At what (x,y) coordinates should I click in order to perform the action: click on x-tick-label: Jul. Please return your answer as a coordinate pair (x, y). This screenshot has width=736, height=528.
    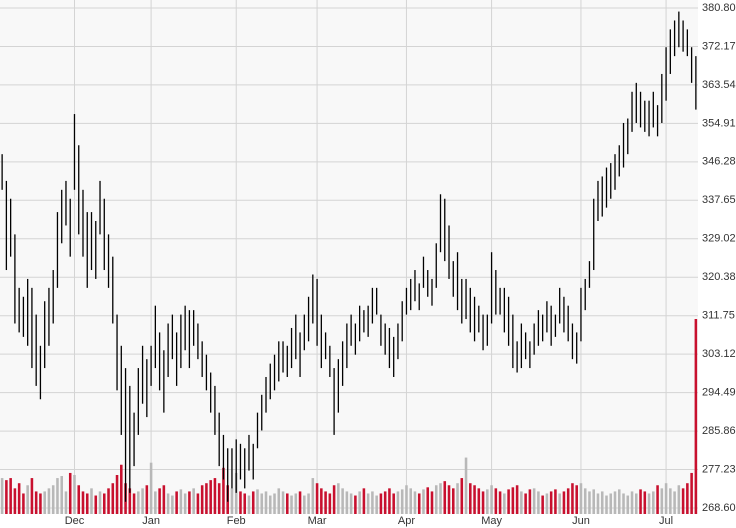
    Looking at the image, I should click on (666, 521).